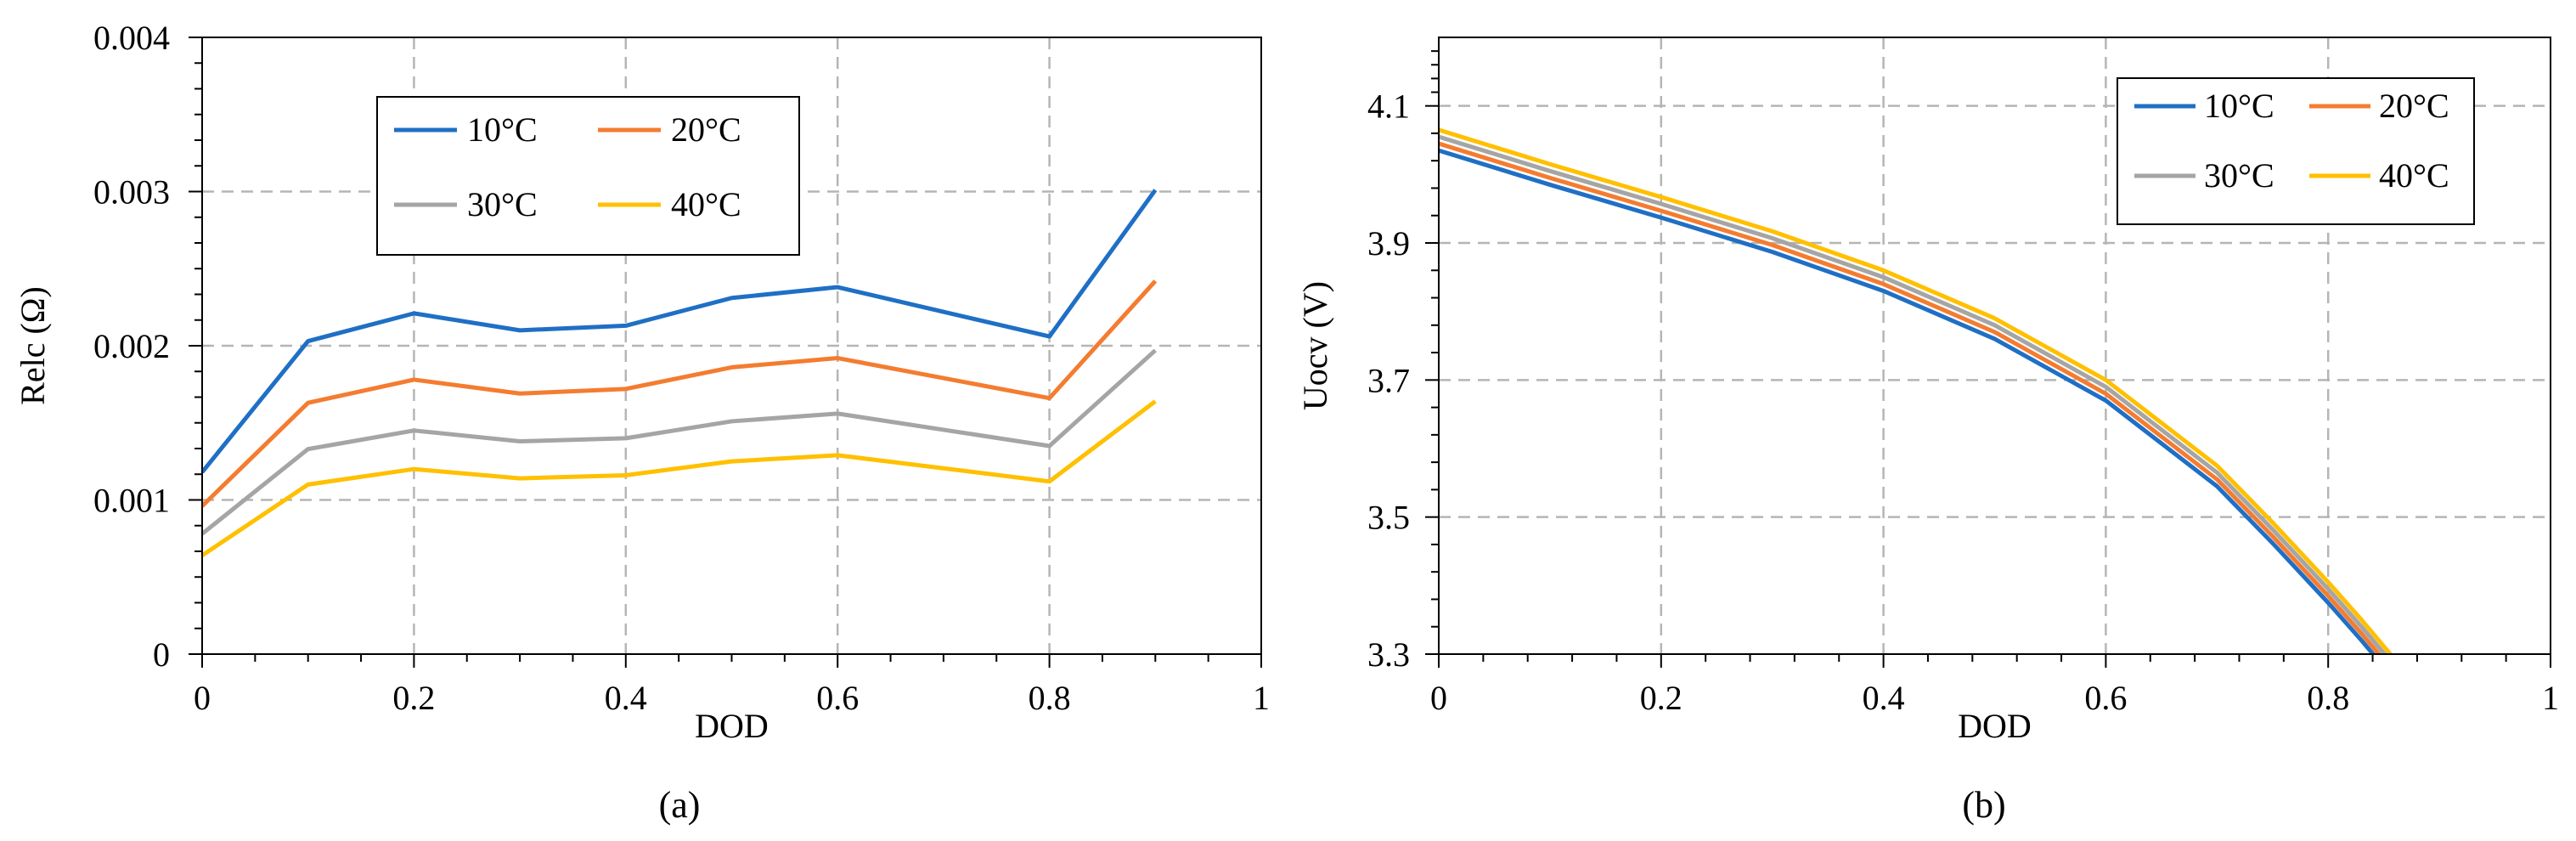 This screenshot has height=841, width=2576. Describe the element at coordinates (1983, 805) in the screenshot. I see `panel-caption: (b)` at that location.